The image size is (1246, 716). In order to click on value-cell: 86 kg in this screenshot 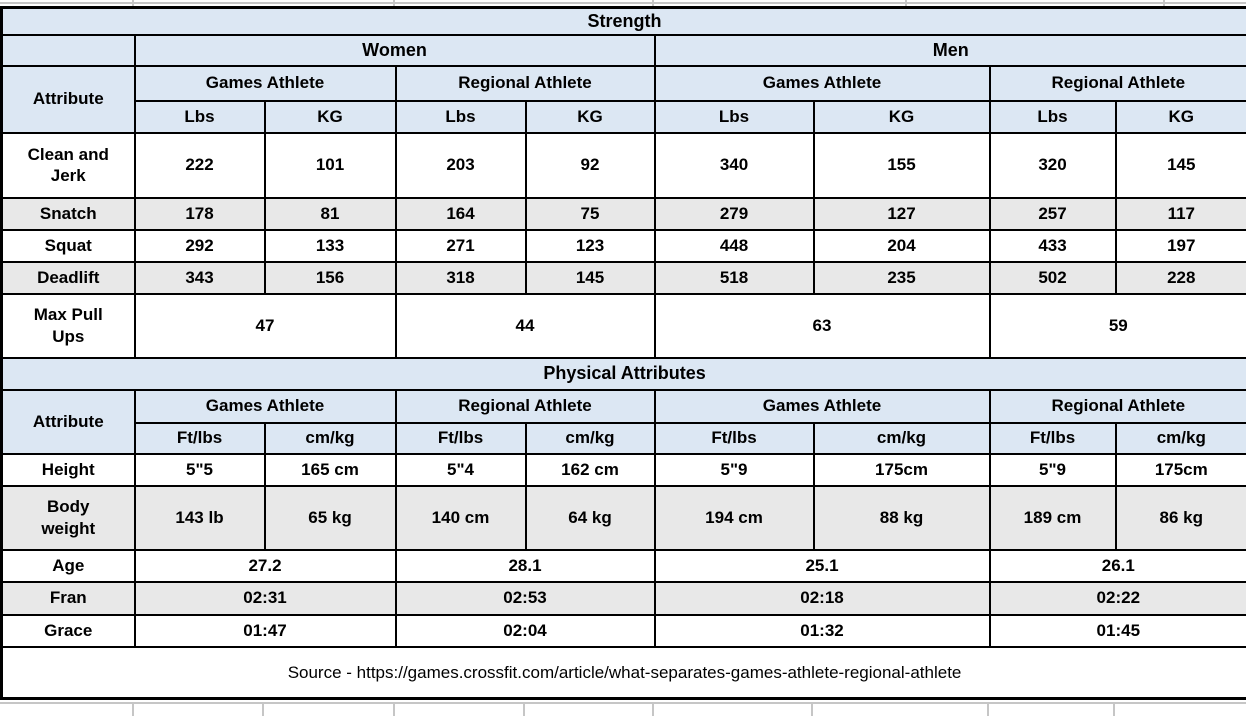, I will do `click(1180, 517)`.